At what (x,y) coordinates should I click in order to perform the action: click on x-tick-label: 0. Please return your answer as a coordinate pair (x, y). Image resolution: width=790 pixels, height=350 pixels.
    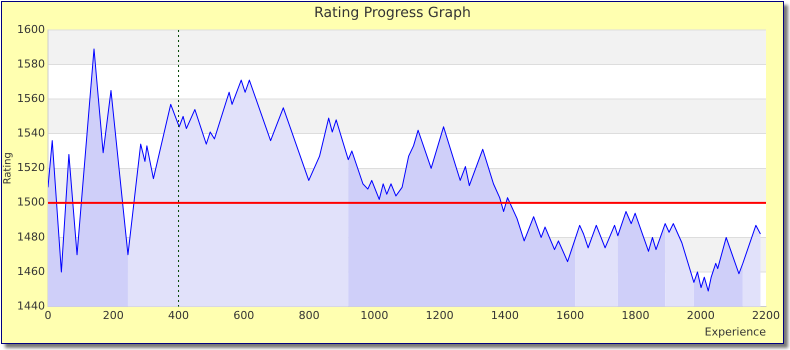
    Looking at the image, I should click on (48, 315).